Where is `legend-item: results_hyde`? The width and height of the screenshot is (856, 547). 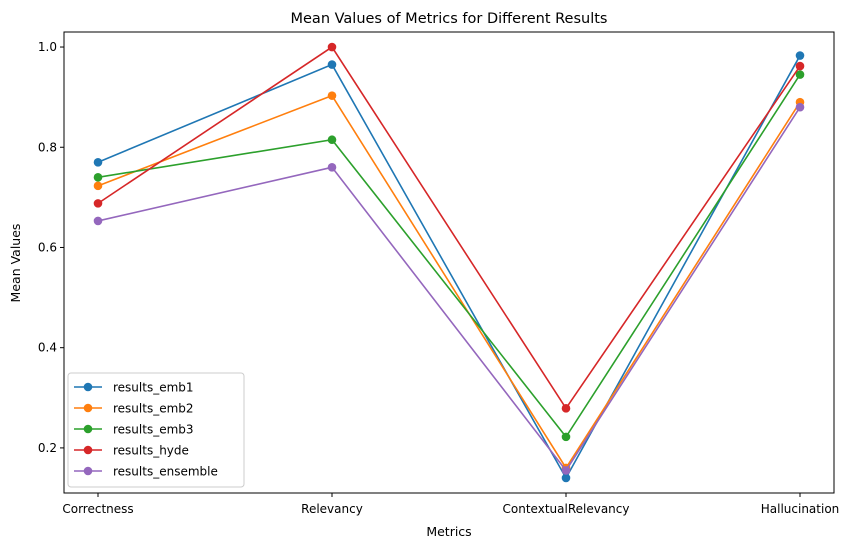 legend-item: results_hyde is located at coordinates (131, 451).